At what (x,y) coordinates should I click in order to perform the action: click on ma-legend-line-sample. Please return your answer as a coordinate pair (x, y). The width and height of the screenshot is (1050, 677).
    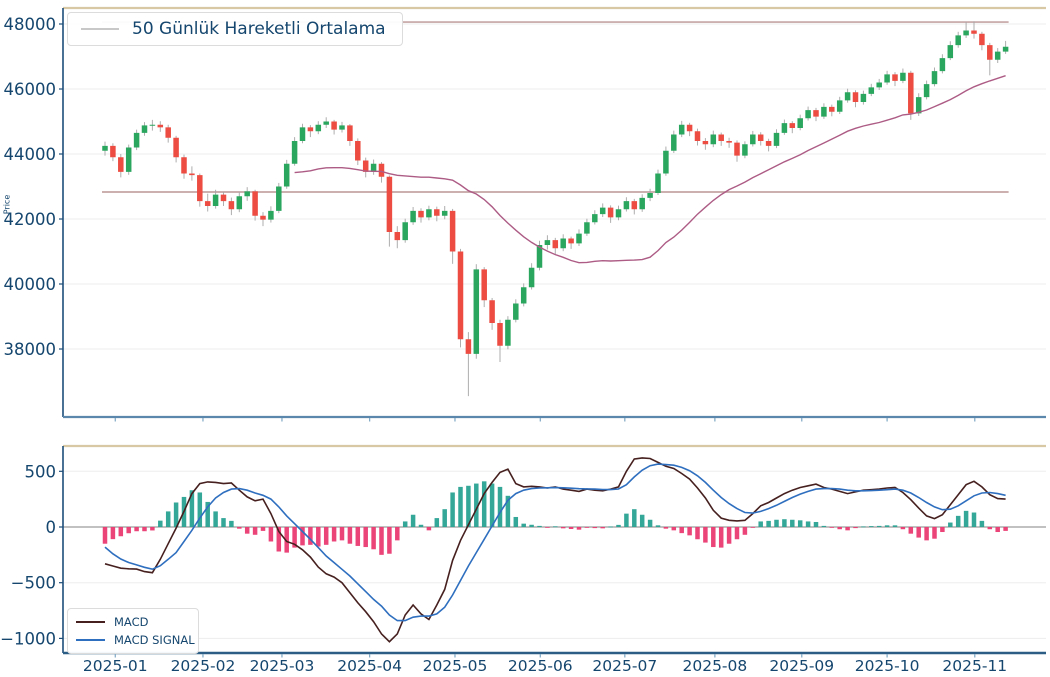
    Looking at the image, I should click on (100, 29).